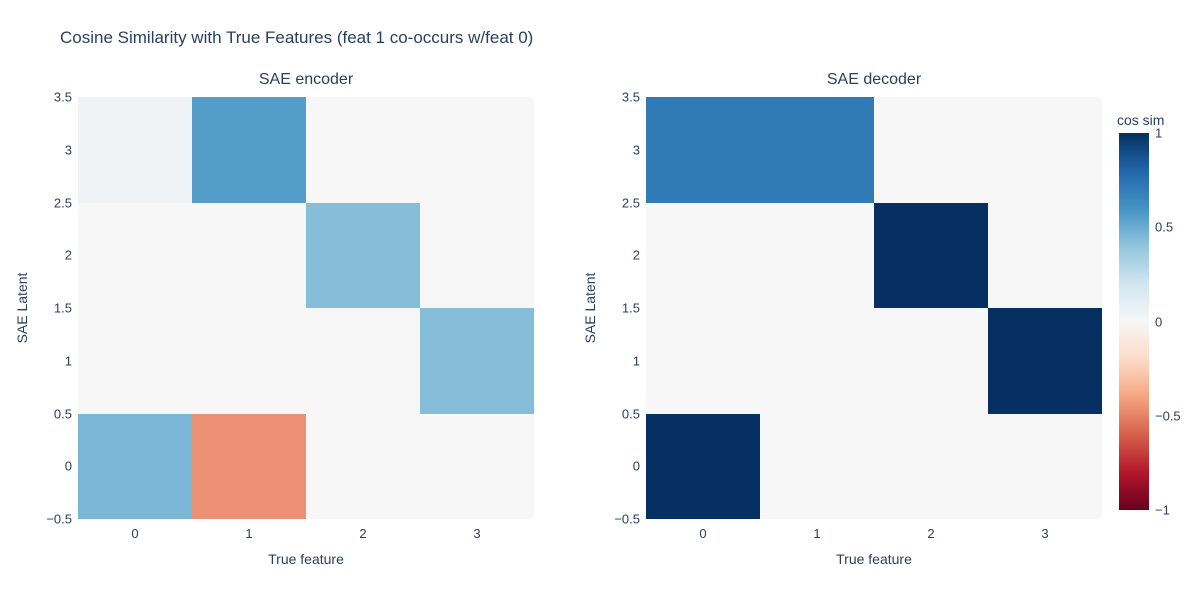 Image resolution: width=1200 pixels, height=600 pixels. I want to click on colorbar-title: cos sim, so click(1141, 120).